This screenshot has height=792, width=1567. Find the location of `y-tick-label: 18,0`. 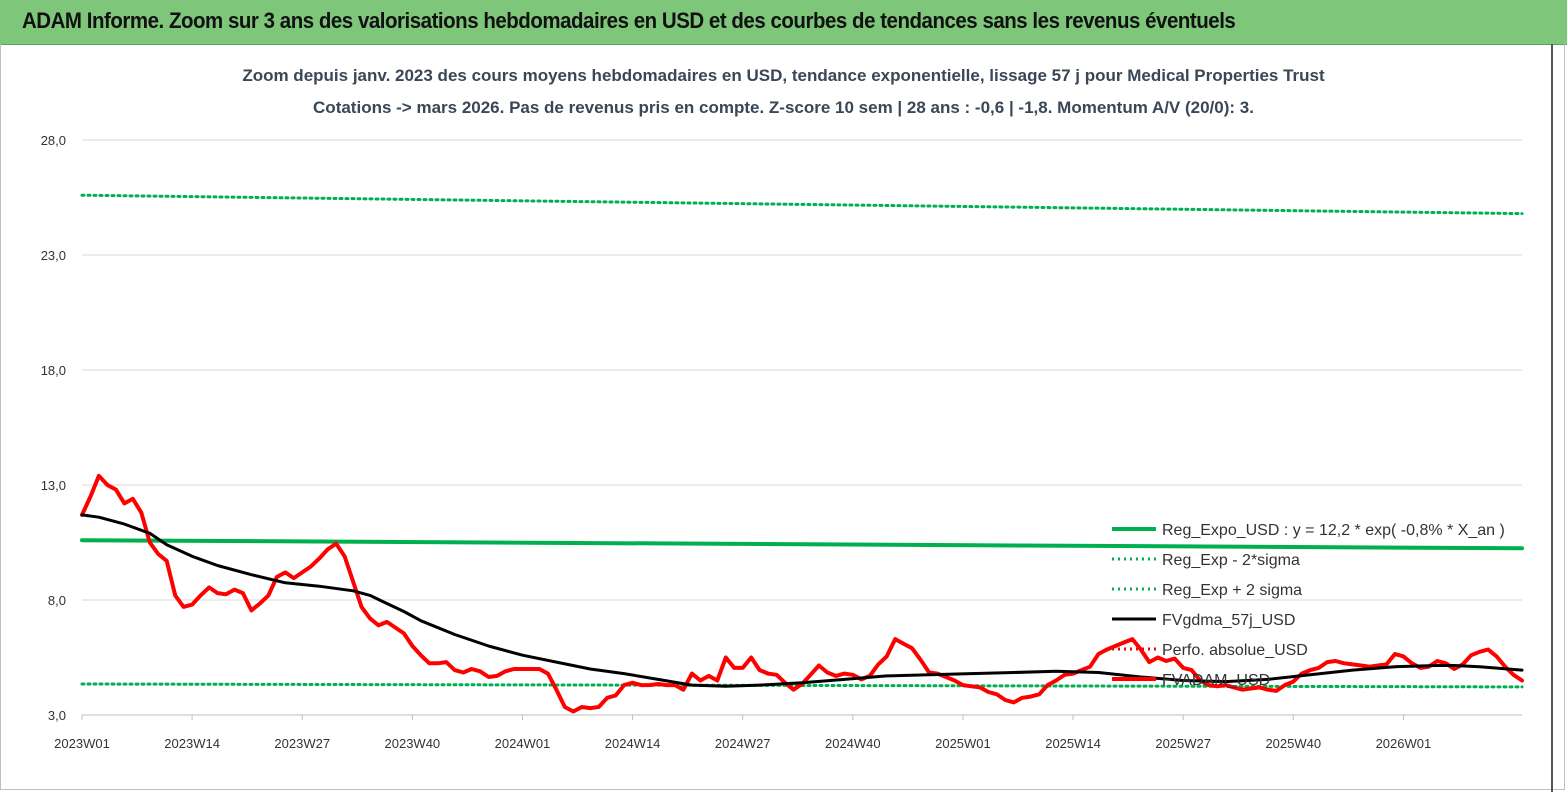

y-tick-label: 18,0 is located at coordinates (53, 370).